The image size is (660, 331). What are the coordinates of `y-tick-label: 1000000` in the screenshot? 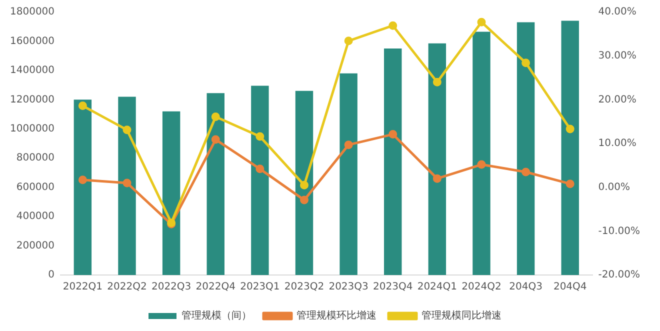 It's located at (32, 128).